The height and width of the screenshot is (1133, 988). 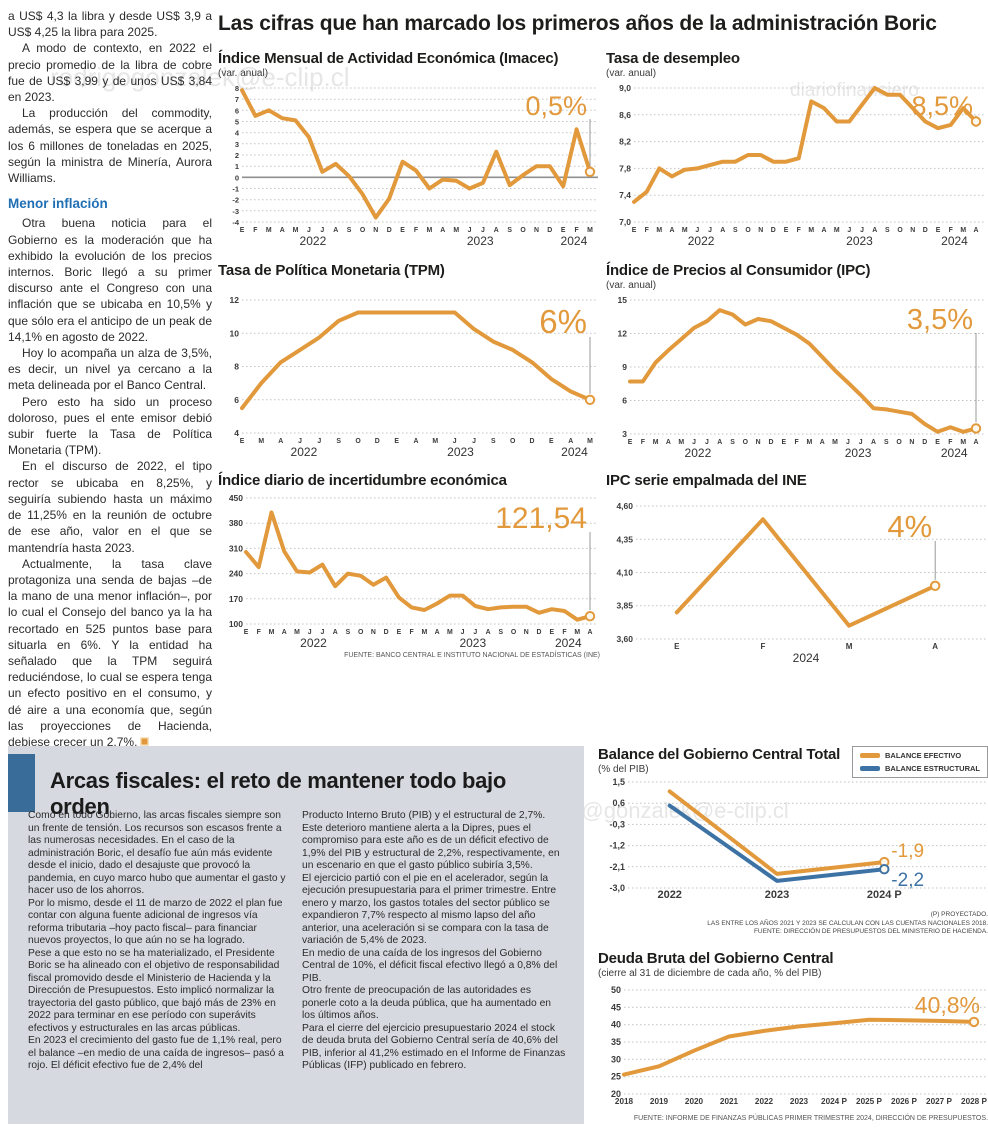 I want to click on svg-text: 8,5%, so click(x=942, y=106).